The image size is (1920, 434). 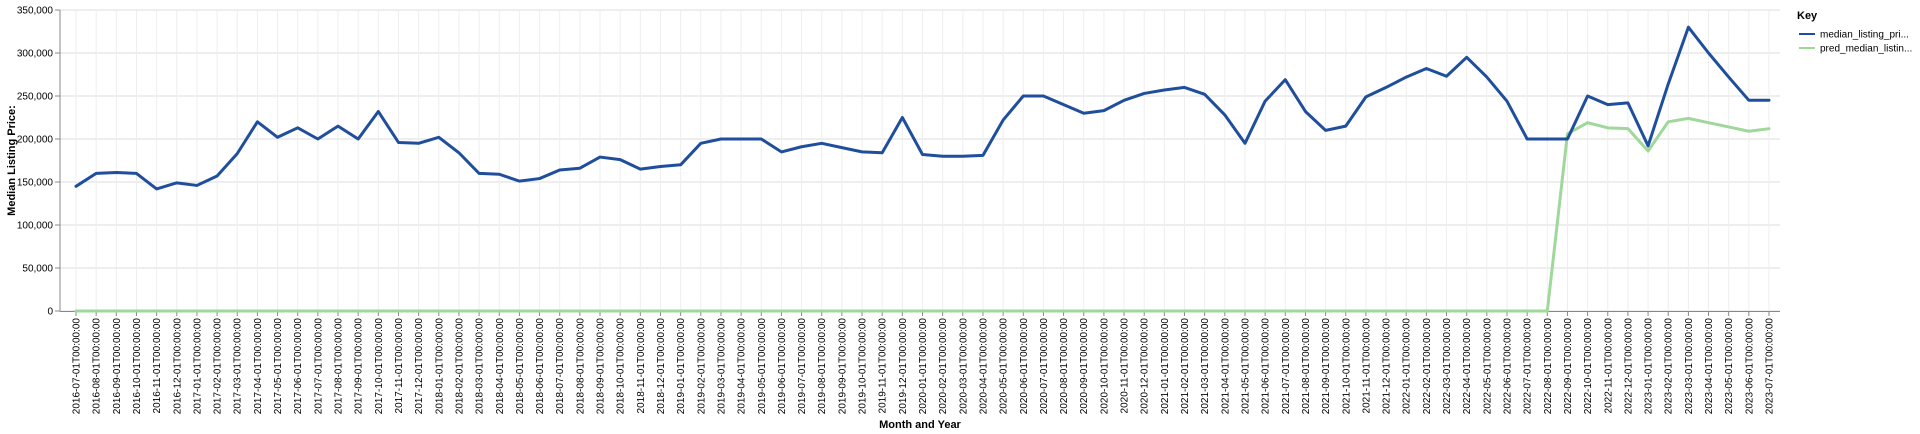 I want to click on x-tick-label: 2021-08-01T00:00:00, so click(x=1306, y=366).